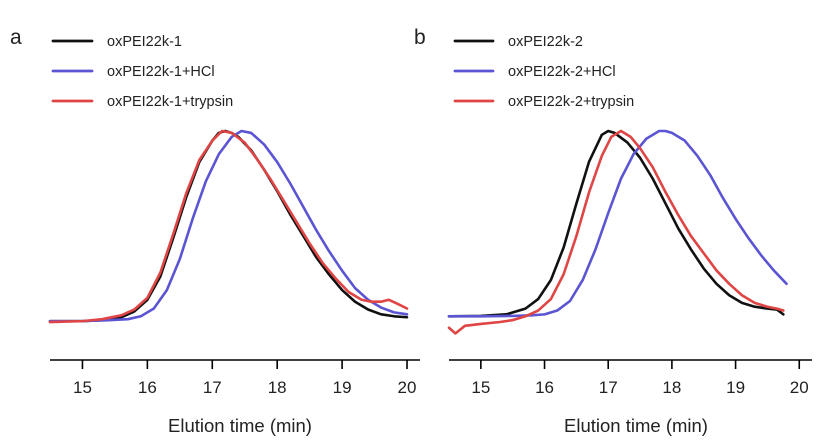 The width and height of the screenshot is (839, 447). Describe the element at coordinates (240, 425) in the screenshot. I see `panel-a-x-axis-title: Elution time (min)` at that location.